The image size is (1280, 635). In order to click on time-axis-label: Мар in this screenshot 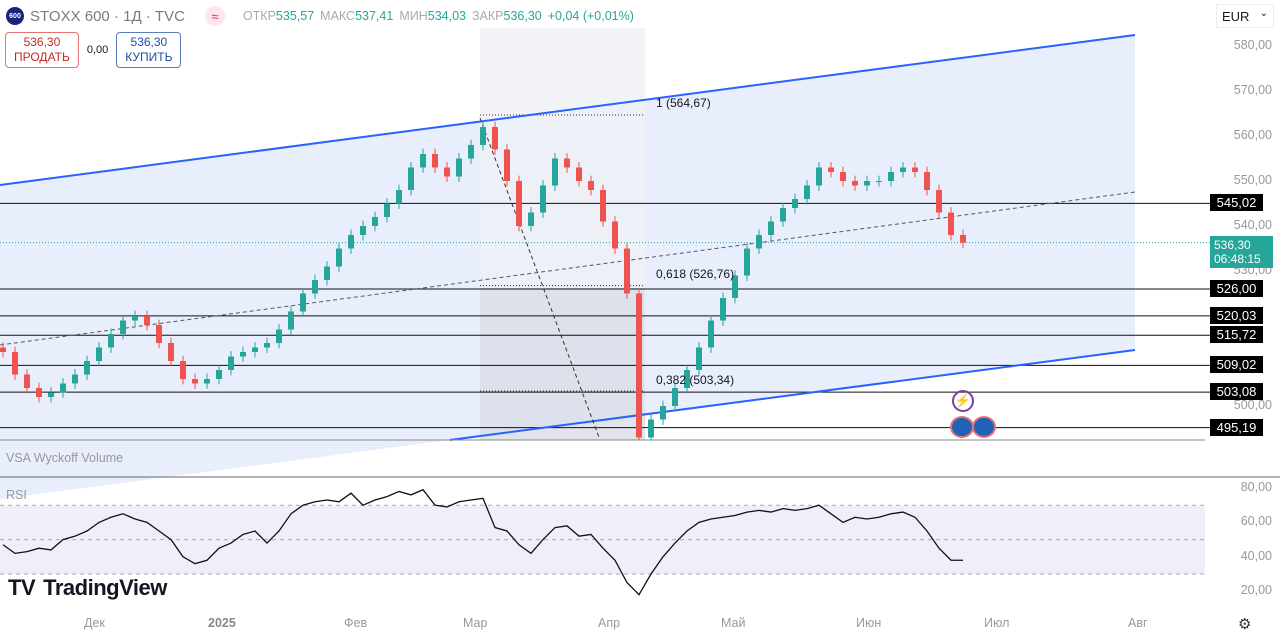, I will do `click(475, 623)`.